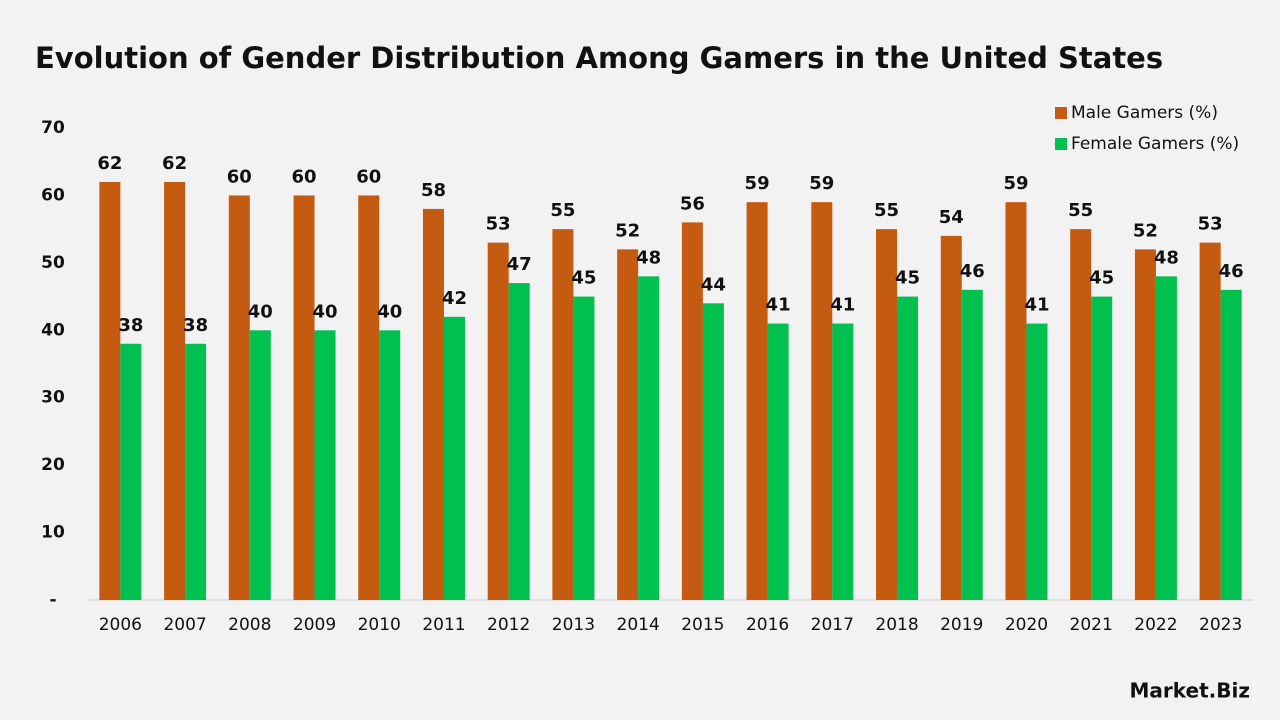 The width and height of the screenshot is (1280, 720). What do you see at coordinates (314, 625) in the screenshot?
I see `x-tick-label: 2009` at bounding box center [314, 625].